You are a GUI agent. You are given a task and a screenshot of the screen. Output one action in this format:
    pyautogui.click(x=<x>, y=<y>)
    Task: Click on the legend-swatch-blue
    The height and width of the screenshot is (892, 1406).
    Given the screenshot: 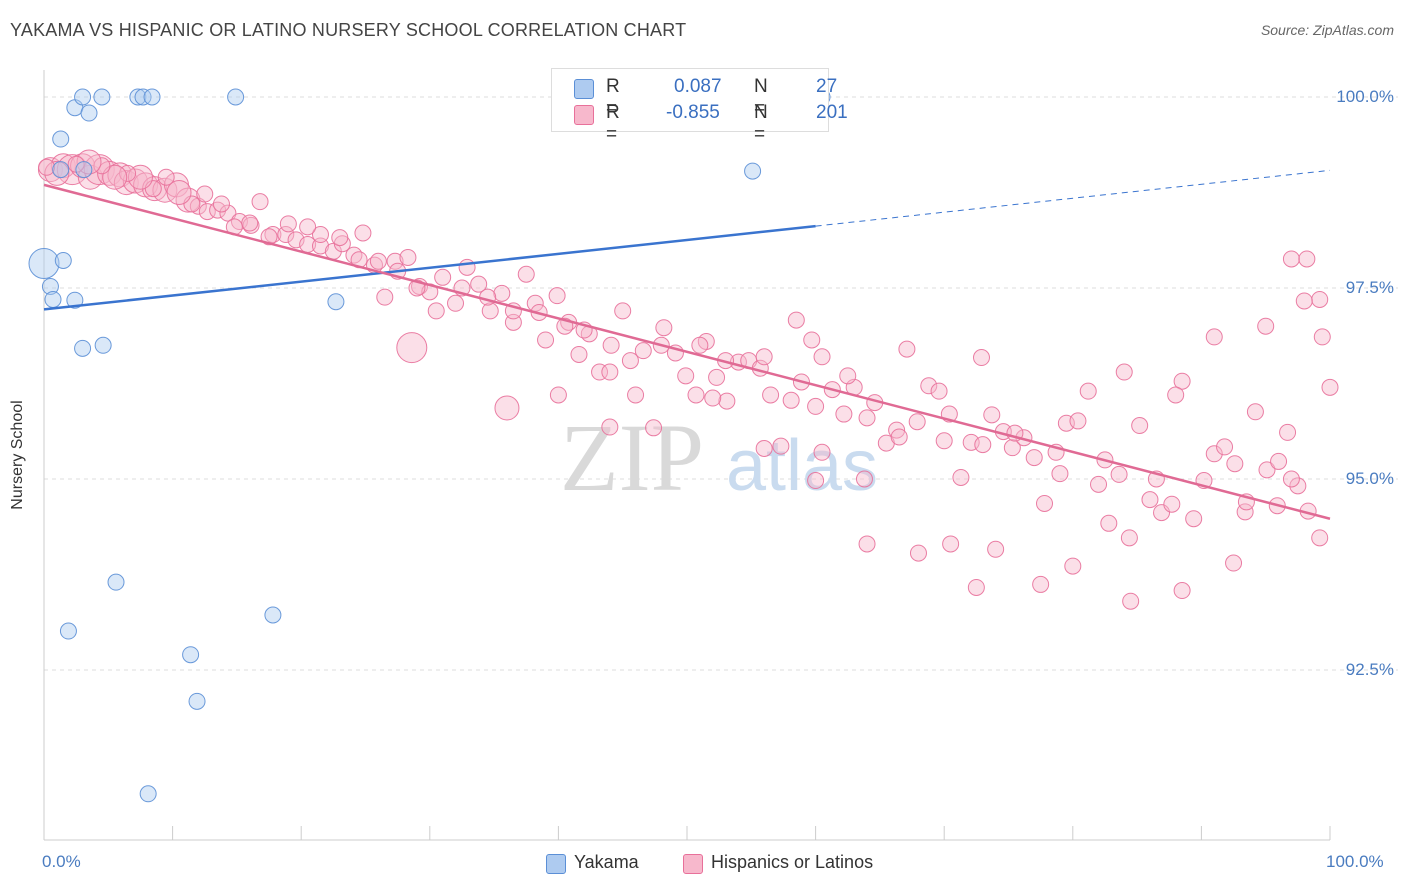 What is the action you would take?
    pyautogui.click(x=584, y=89)
    